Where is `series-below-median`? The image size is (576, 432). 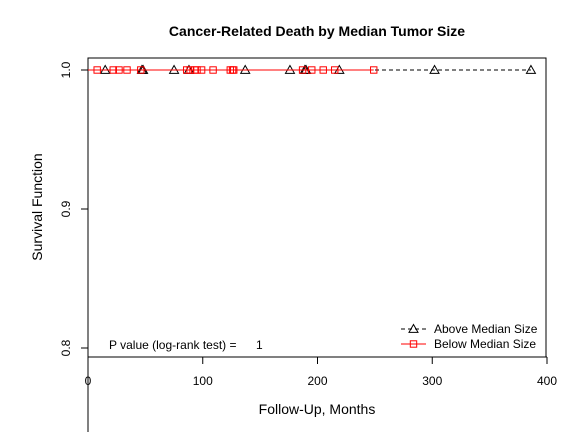 series-below-median is located at coordinates (233, 70).